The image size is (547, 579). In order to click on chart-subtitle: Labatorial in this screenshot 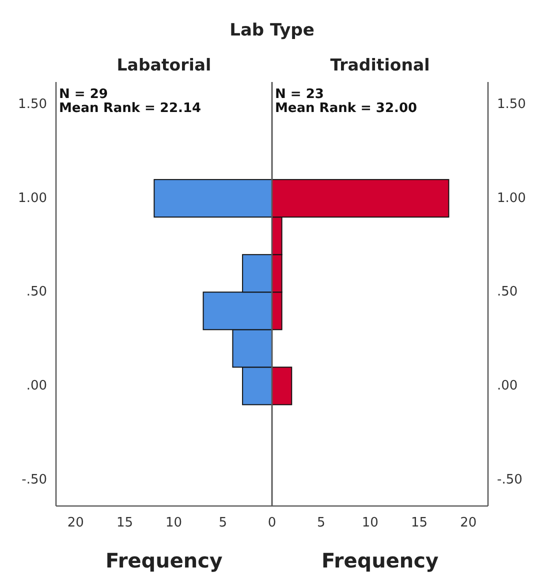, I will do `click(164, 65)`.